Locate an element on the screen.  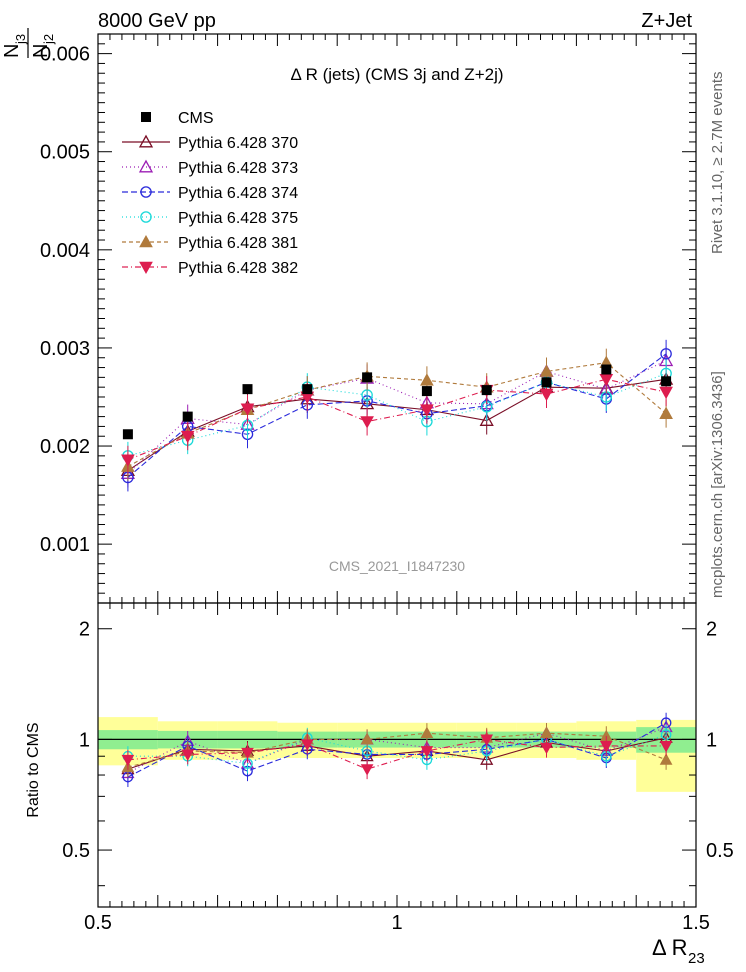
ratio-y-tick-label-right: 1 is located at coordinates (711, 740).